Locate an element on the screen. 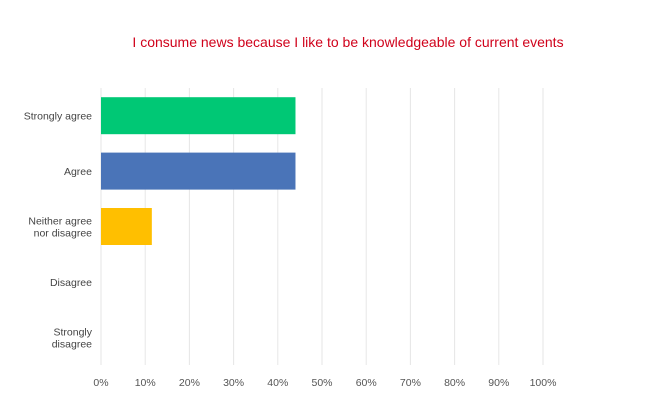 The image size is (650, 413). x-tick-label: 70% is located at coordinates (410, 383).